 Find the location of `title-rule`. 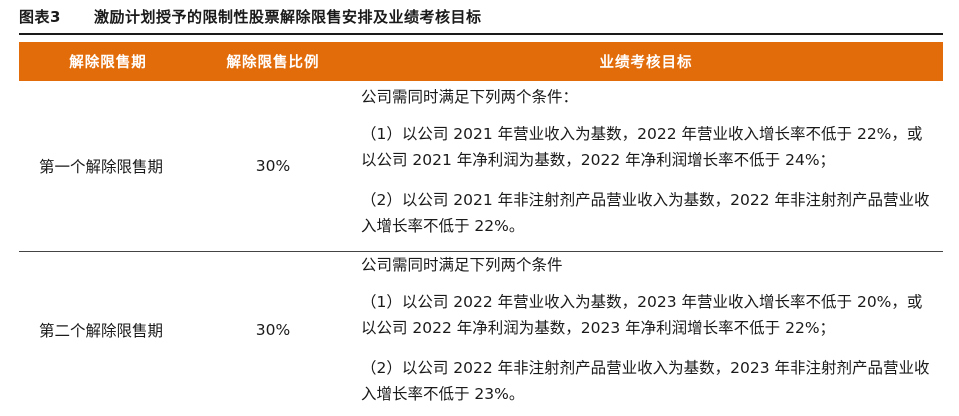

title-rule is located at coordinates (481, 34).